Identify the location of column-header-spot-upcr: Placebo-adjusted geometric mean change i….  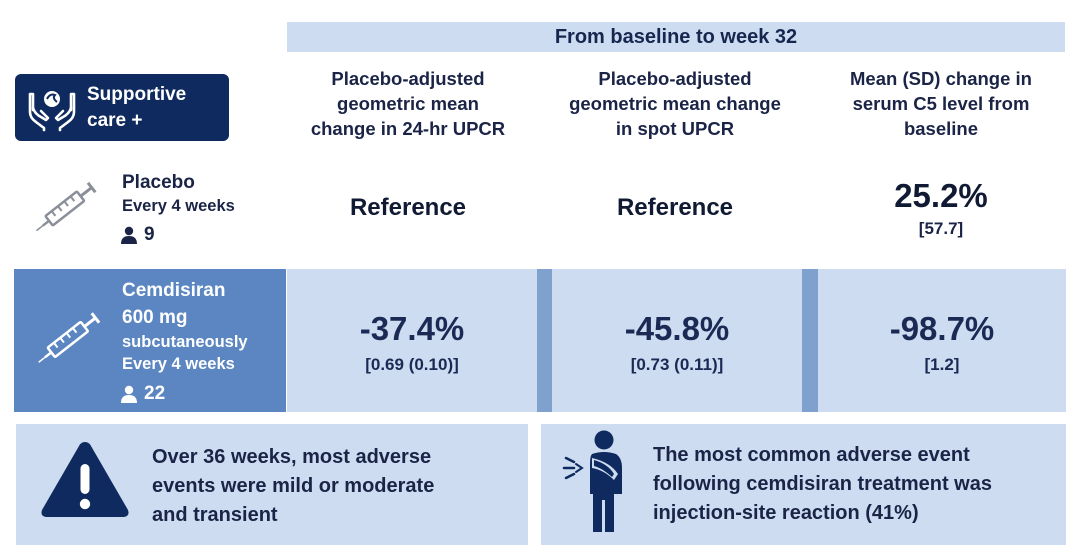
(675, 103).